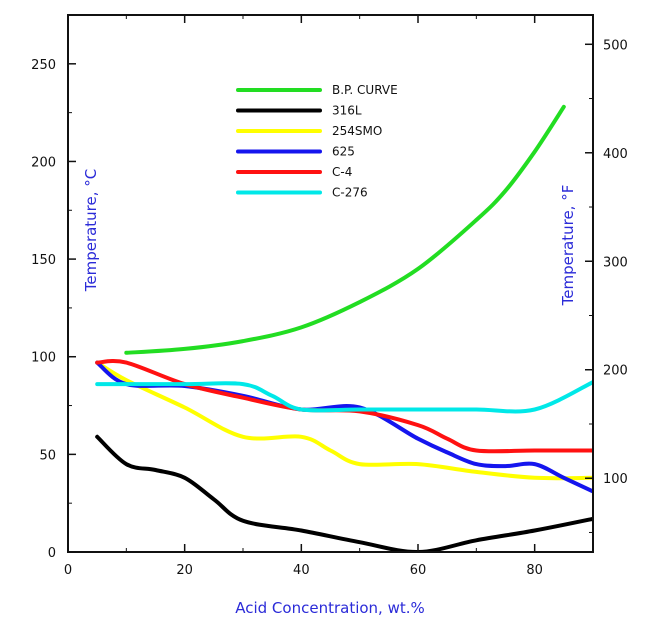 Image resolution: width=651 pixels, height=626 pixels. What do you see at coordinates (91, 231) in the screenshot?
I see `y-axis-label: Temperature, °C` at bounding box center [91, 231].